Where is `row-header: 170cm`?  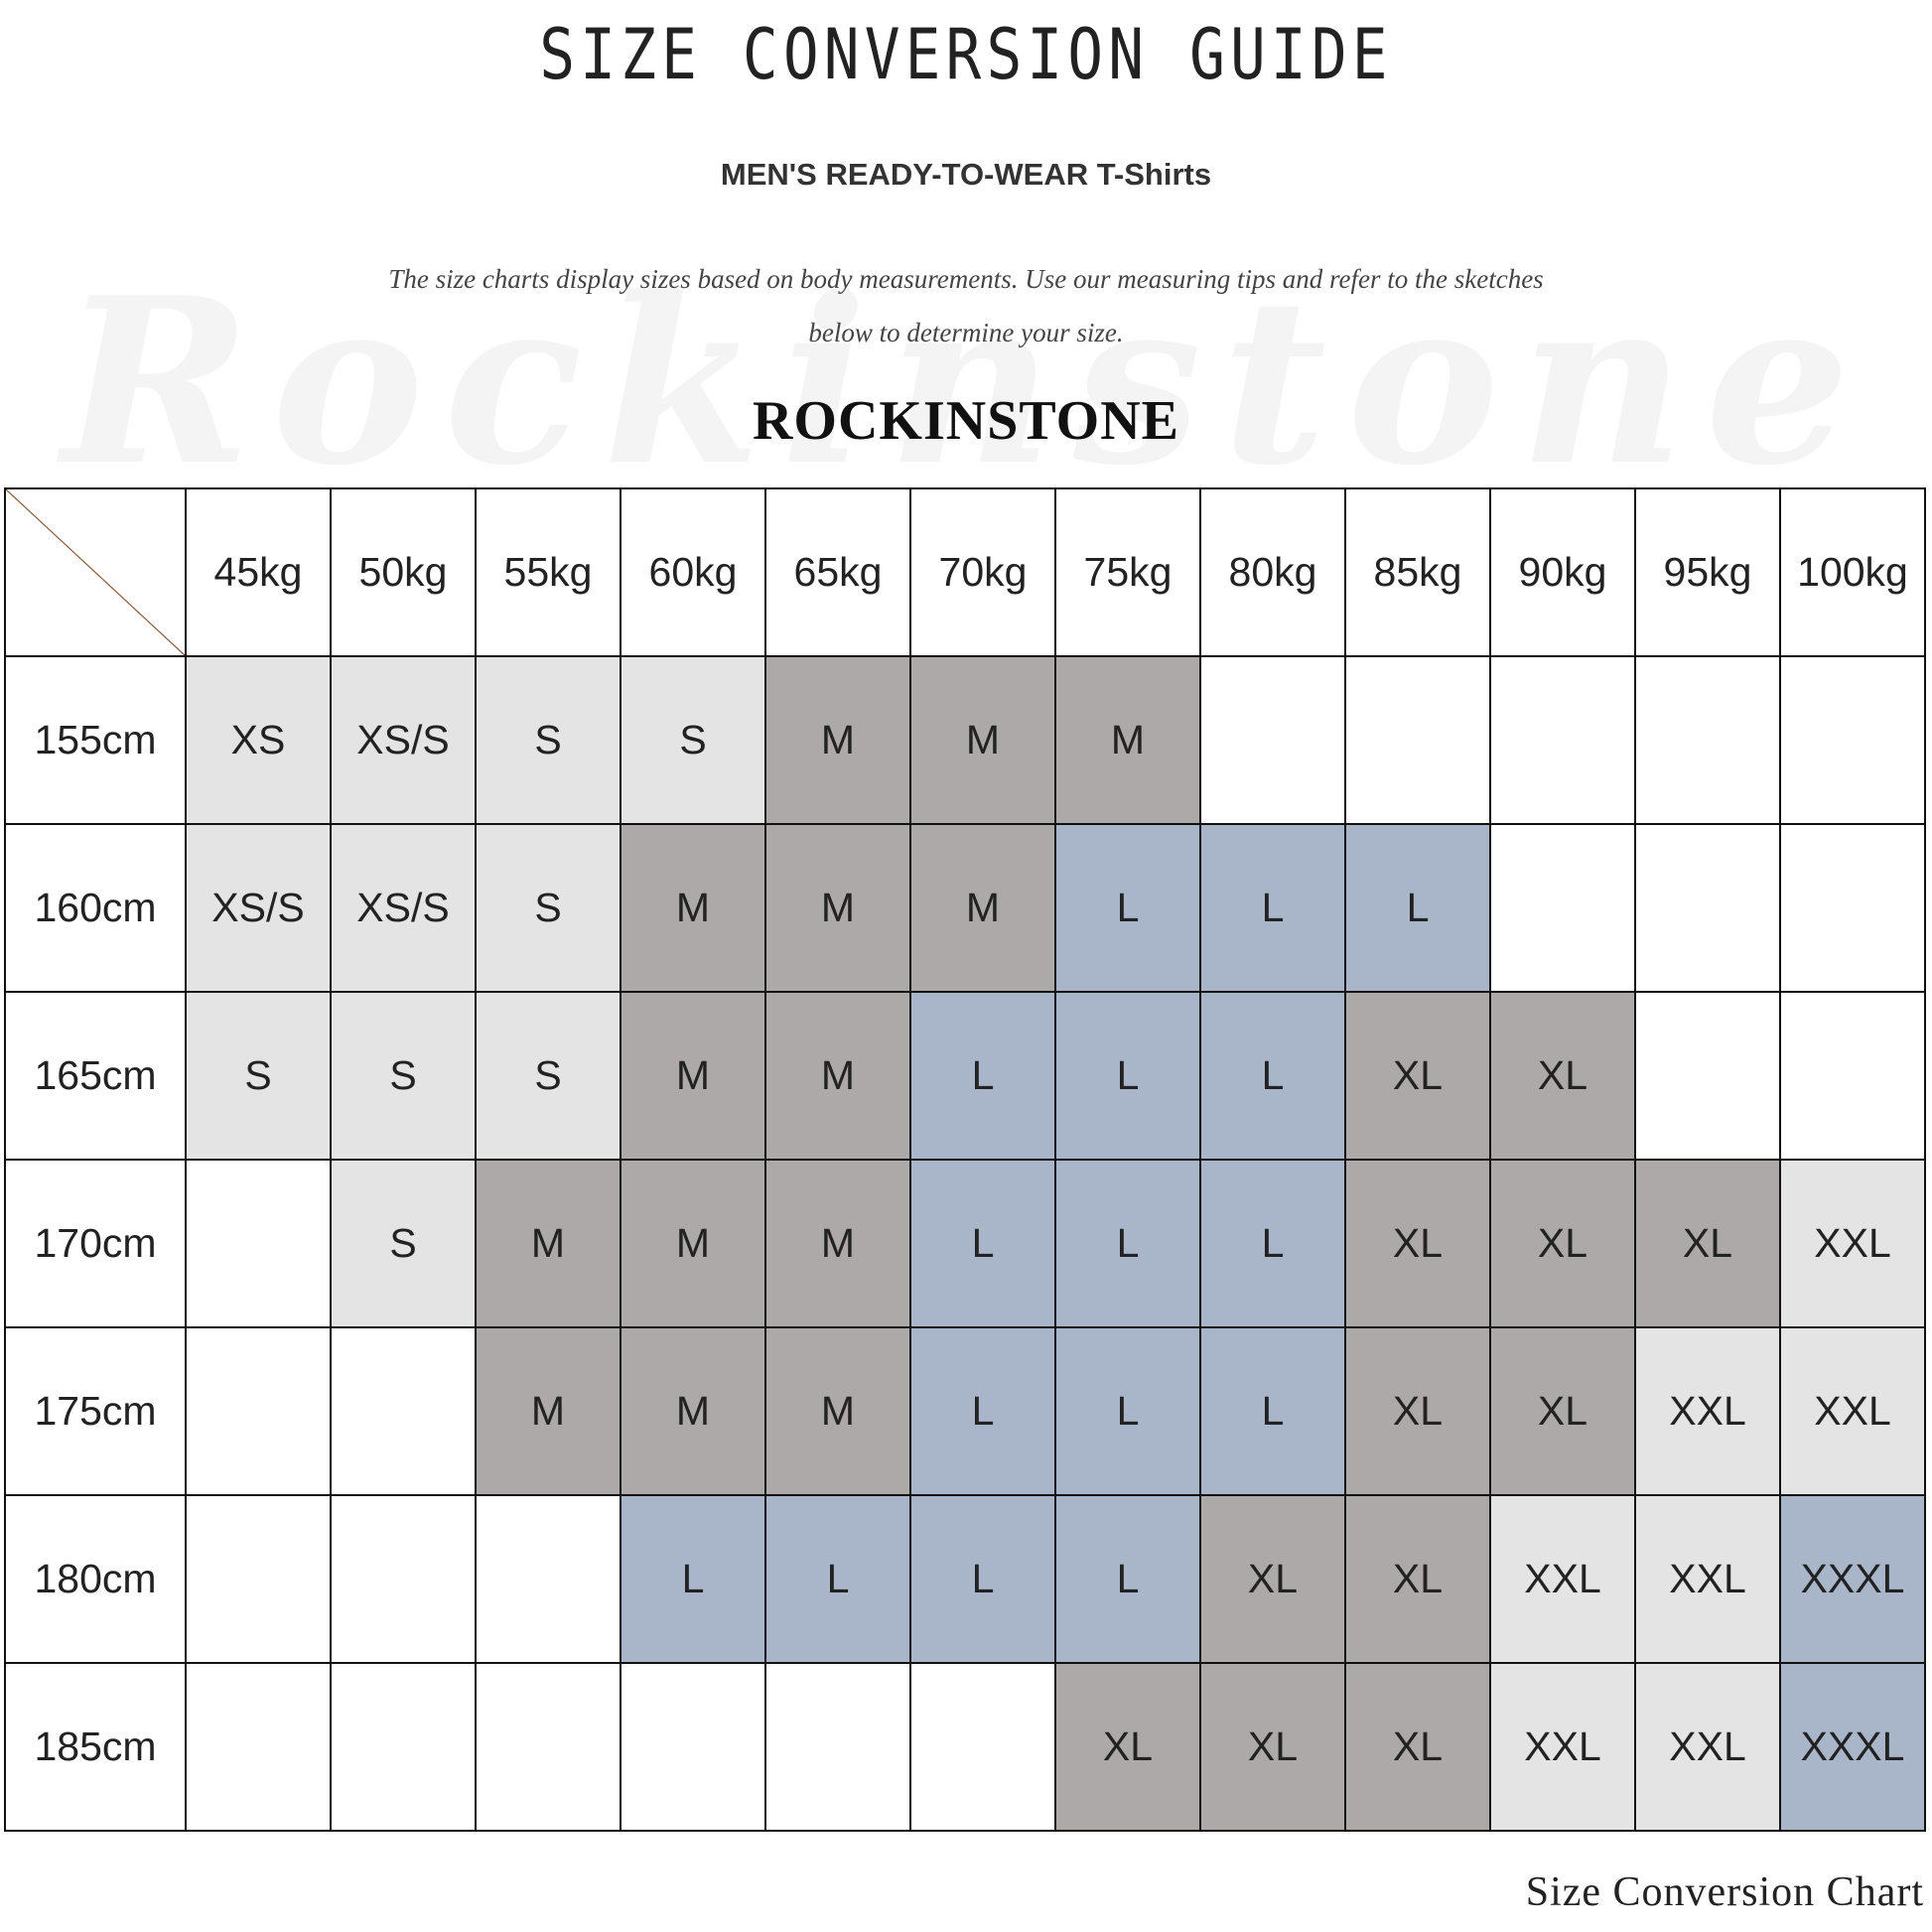 row-header: 170cm is located at coordinates (96, 1244).